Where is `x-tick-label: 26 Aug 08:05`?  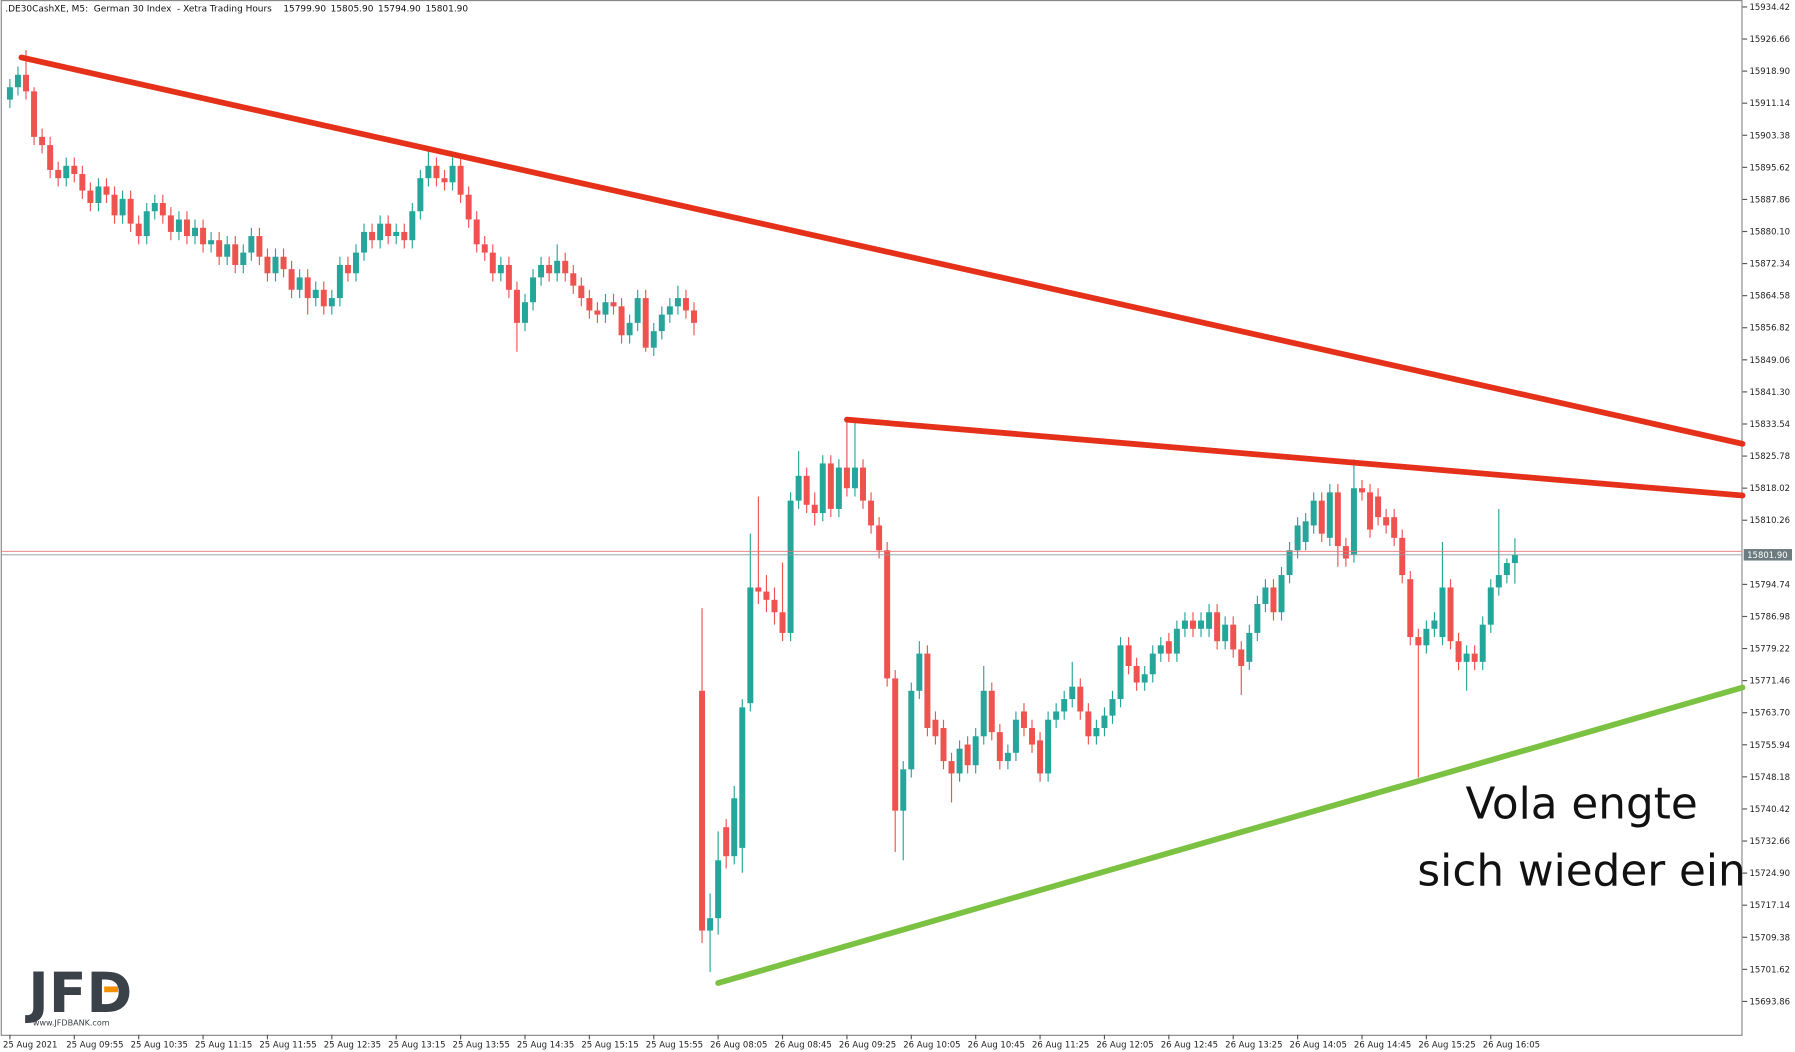 x-tick-label: 26 Aug 08:05 is located at coordinates (738, 1045).